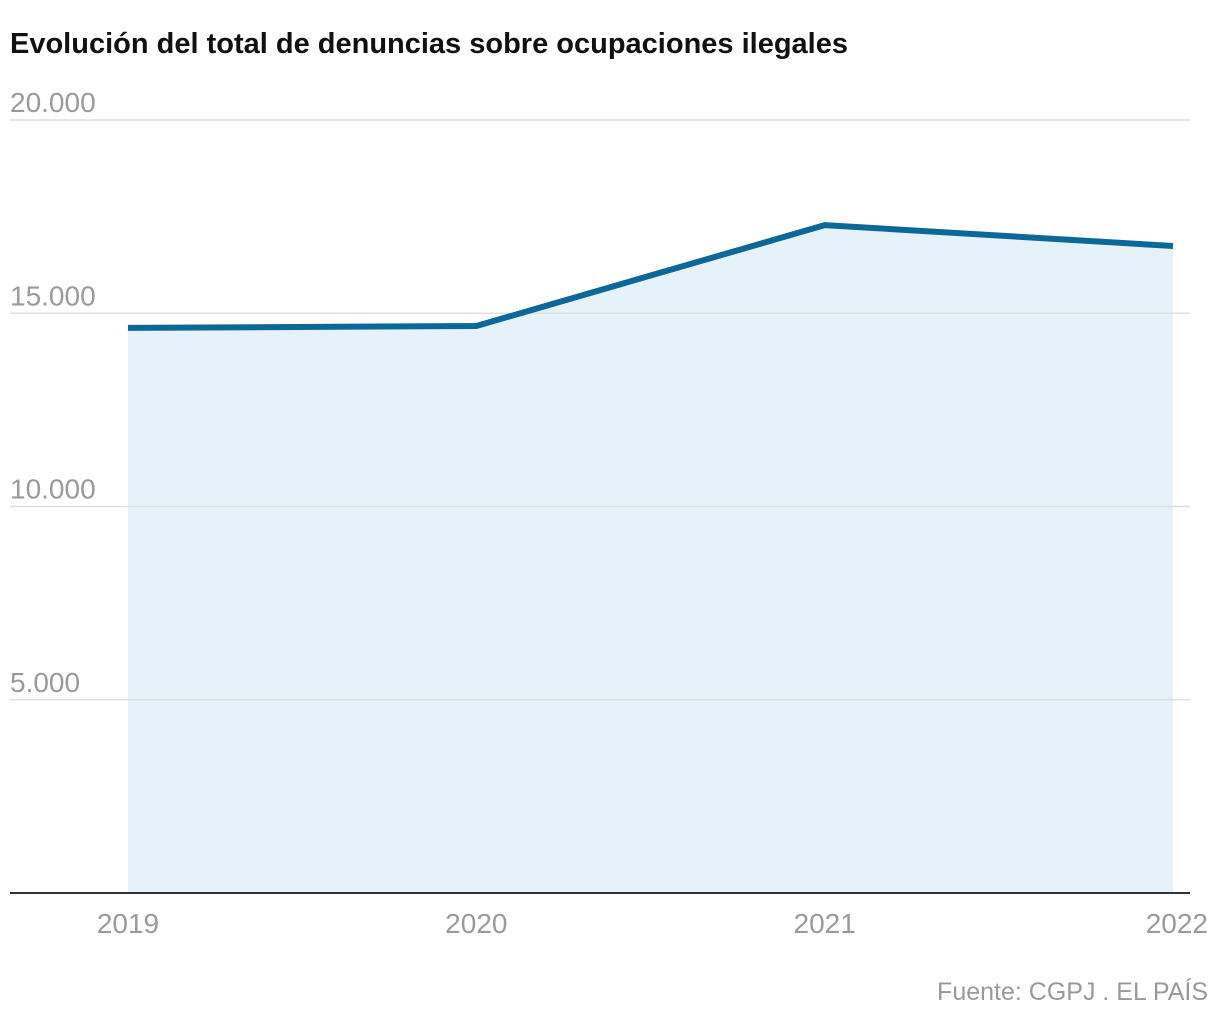  Describe the element at coordinates (825, 923) in the screenshot. I see `x-tick-label: 2021` at that location.